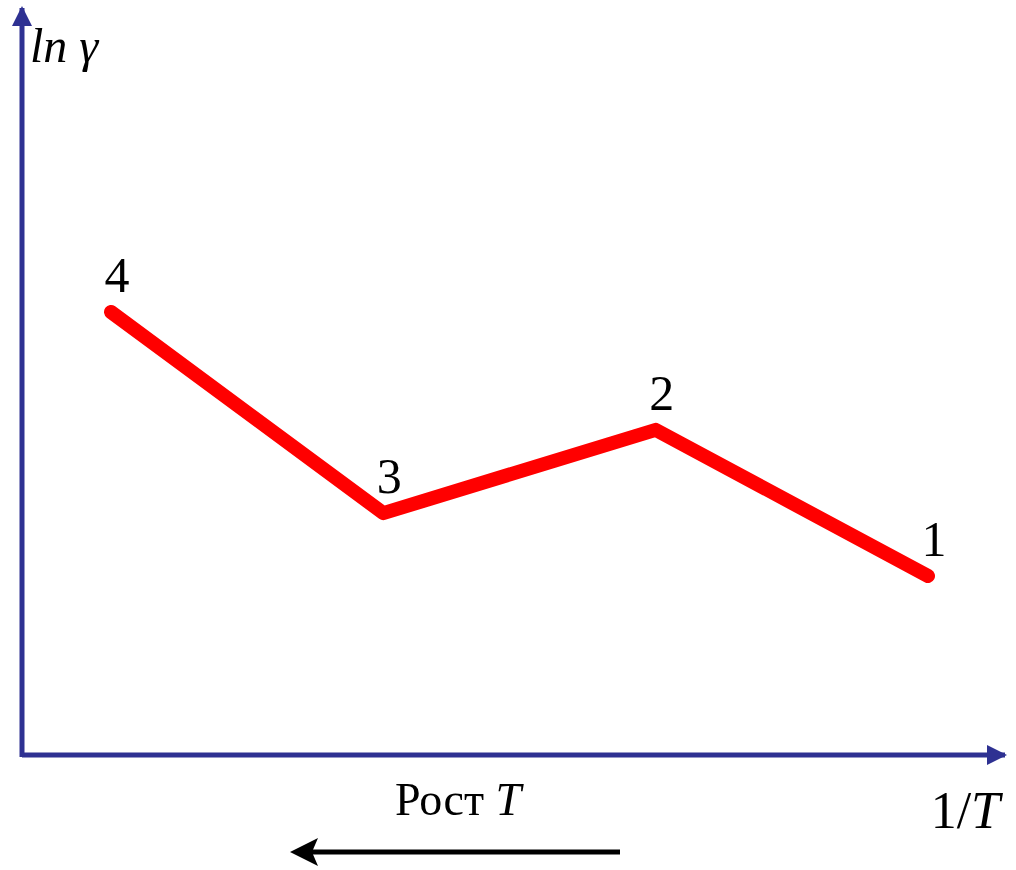 The width and height of the screenshot is (1016, 870). Describe the element at coordinates (459, 799) in the screenshot. I see `text: Рост T` at that location.